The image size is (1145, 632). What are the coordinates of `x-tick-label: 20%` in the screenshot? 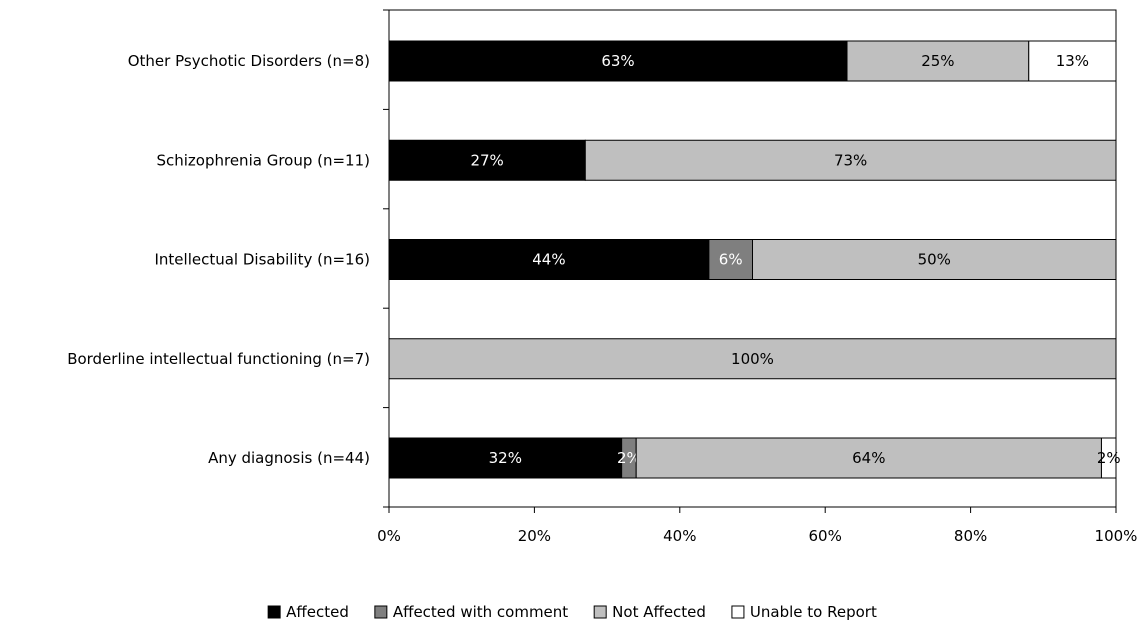 It's located at (534, 536).